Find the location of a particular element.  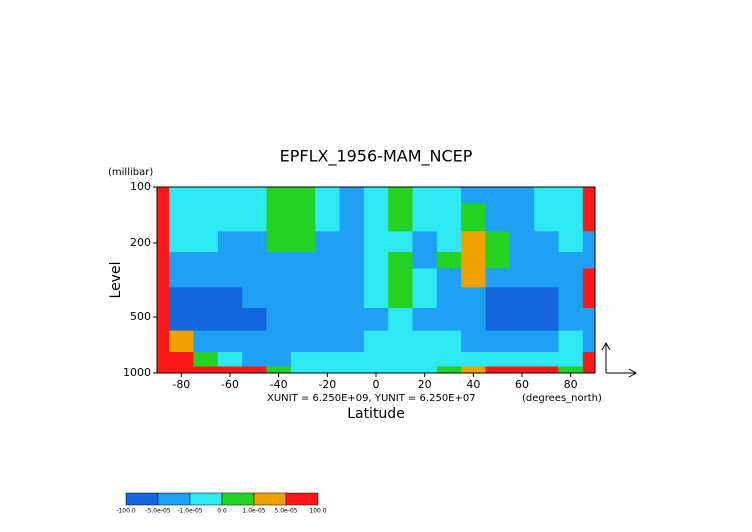

colorbar-label: -100.0 is located at coordinates (126, 511).